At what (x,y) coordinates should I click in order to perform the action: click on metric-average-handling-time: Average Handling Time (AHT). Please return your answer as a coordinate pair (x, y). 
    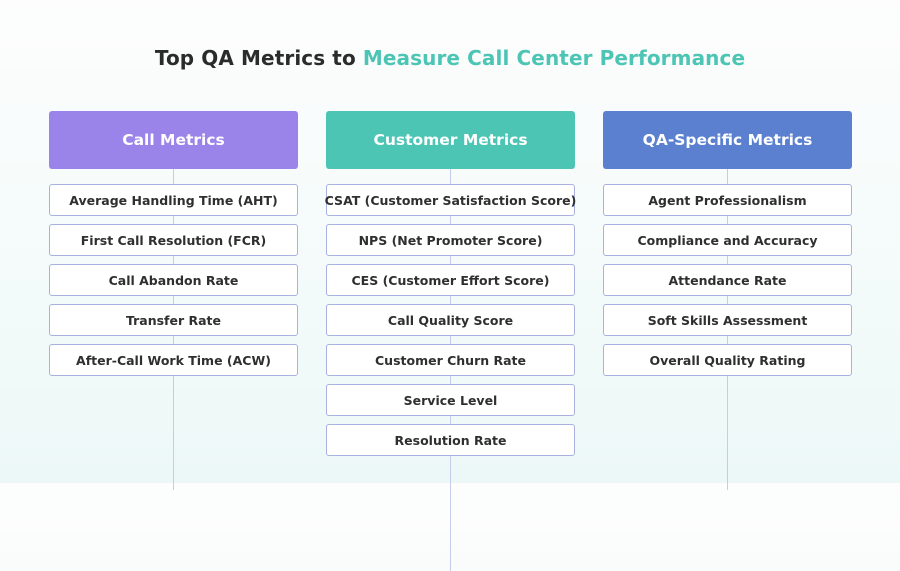
    Looking at the image, I should click on (173, 200).